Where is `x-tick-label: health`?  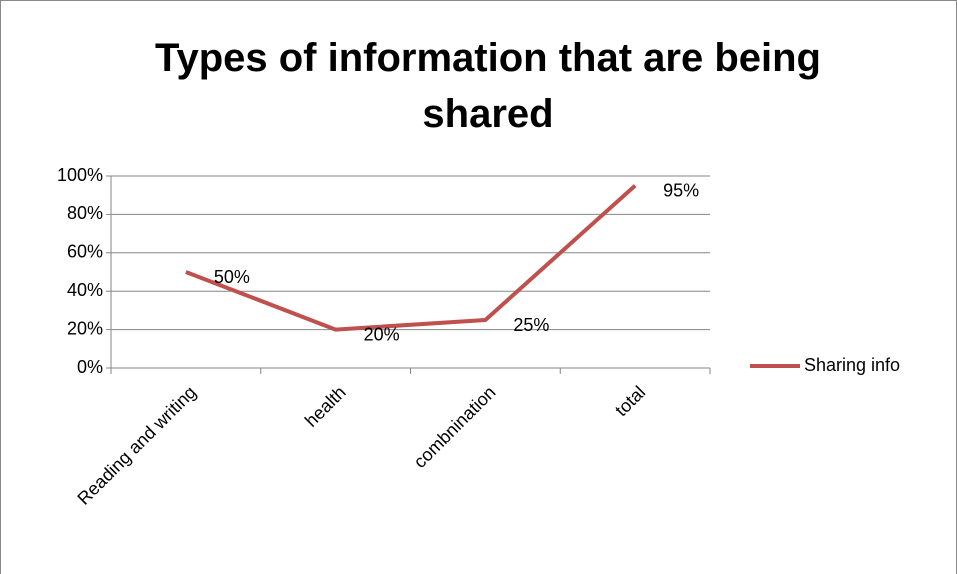 x-tick-label: health is located at coordinates (325, 406).